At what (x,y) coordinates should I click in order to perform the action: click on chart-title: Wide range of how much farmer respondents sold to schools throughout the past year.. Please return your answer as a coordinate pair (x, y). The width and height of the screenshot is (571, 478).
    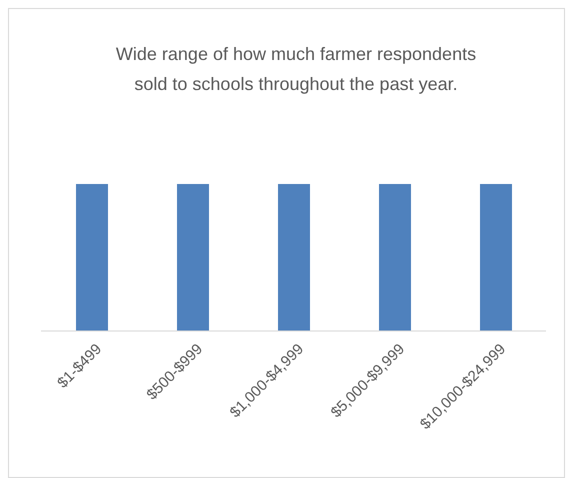
    Looking at the image, I should click on (296, 69).